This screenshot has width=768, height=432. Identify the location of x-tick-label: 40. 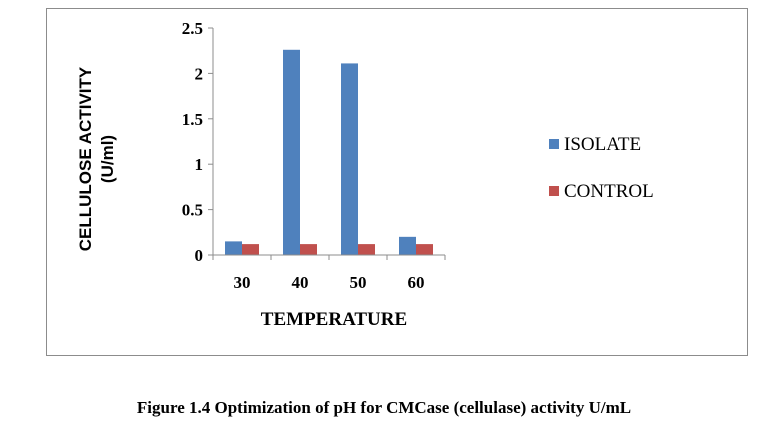
(300, 282).